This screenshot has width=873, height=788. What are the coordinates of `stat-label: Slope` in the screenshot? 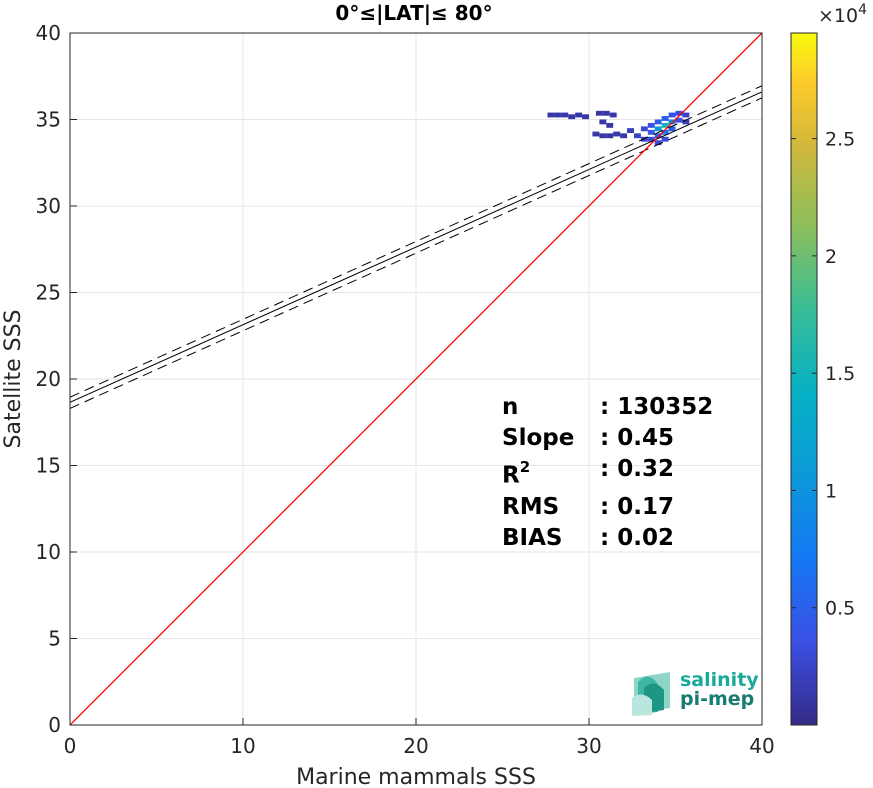 It's located at (538, 438).